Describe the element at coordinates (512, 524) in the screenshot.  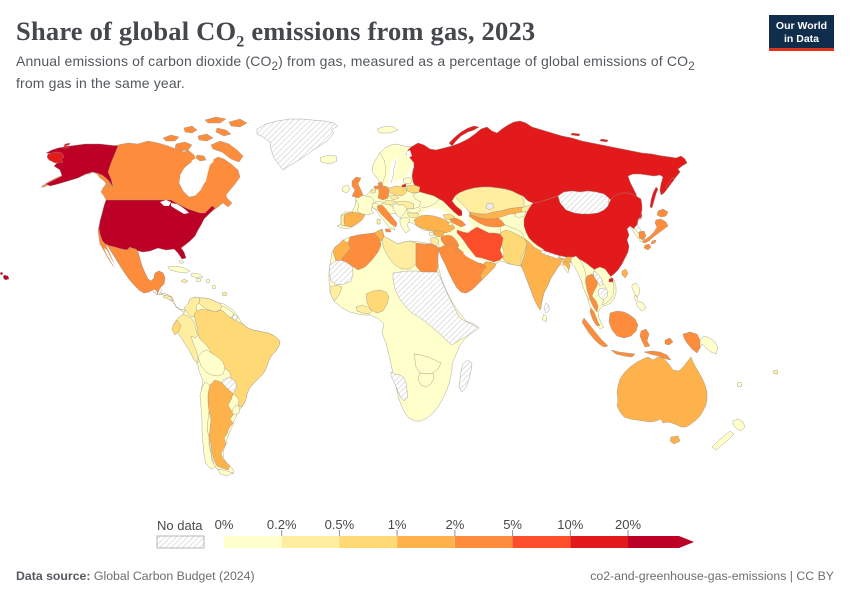
I see `svg-text: 5%` at that location.